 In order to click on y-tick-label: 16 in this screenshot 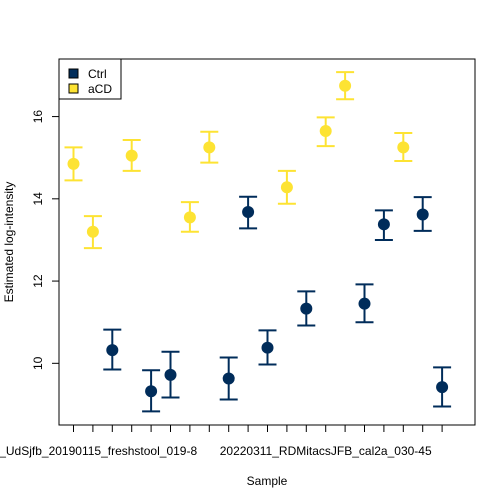, I will do `click(38, 117)`.